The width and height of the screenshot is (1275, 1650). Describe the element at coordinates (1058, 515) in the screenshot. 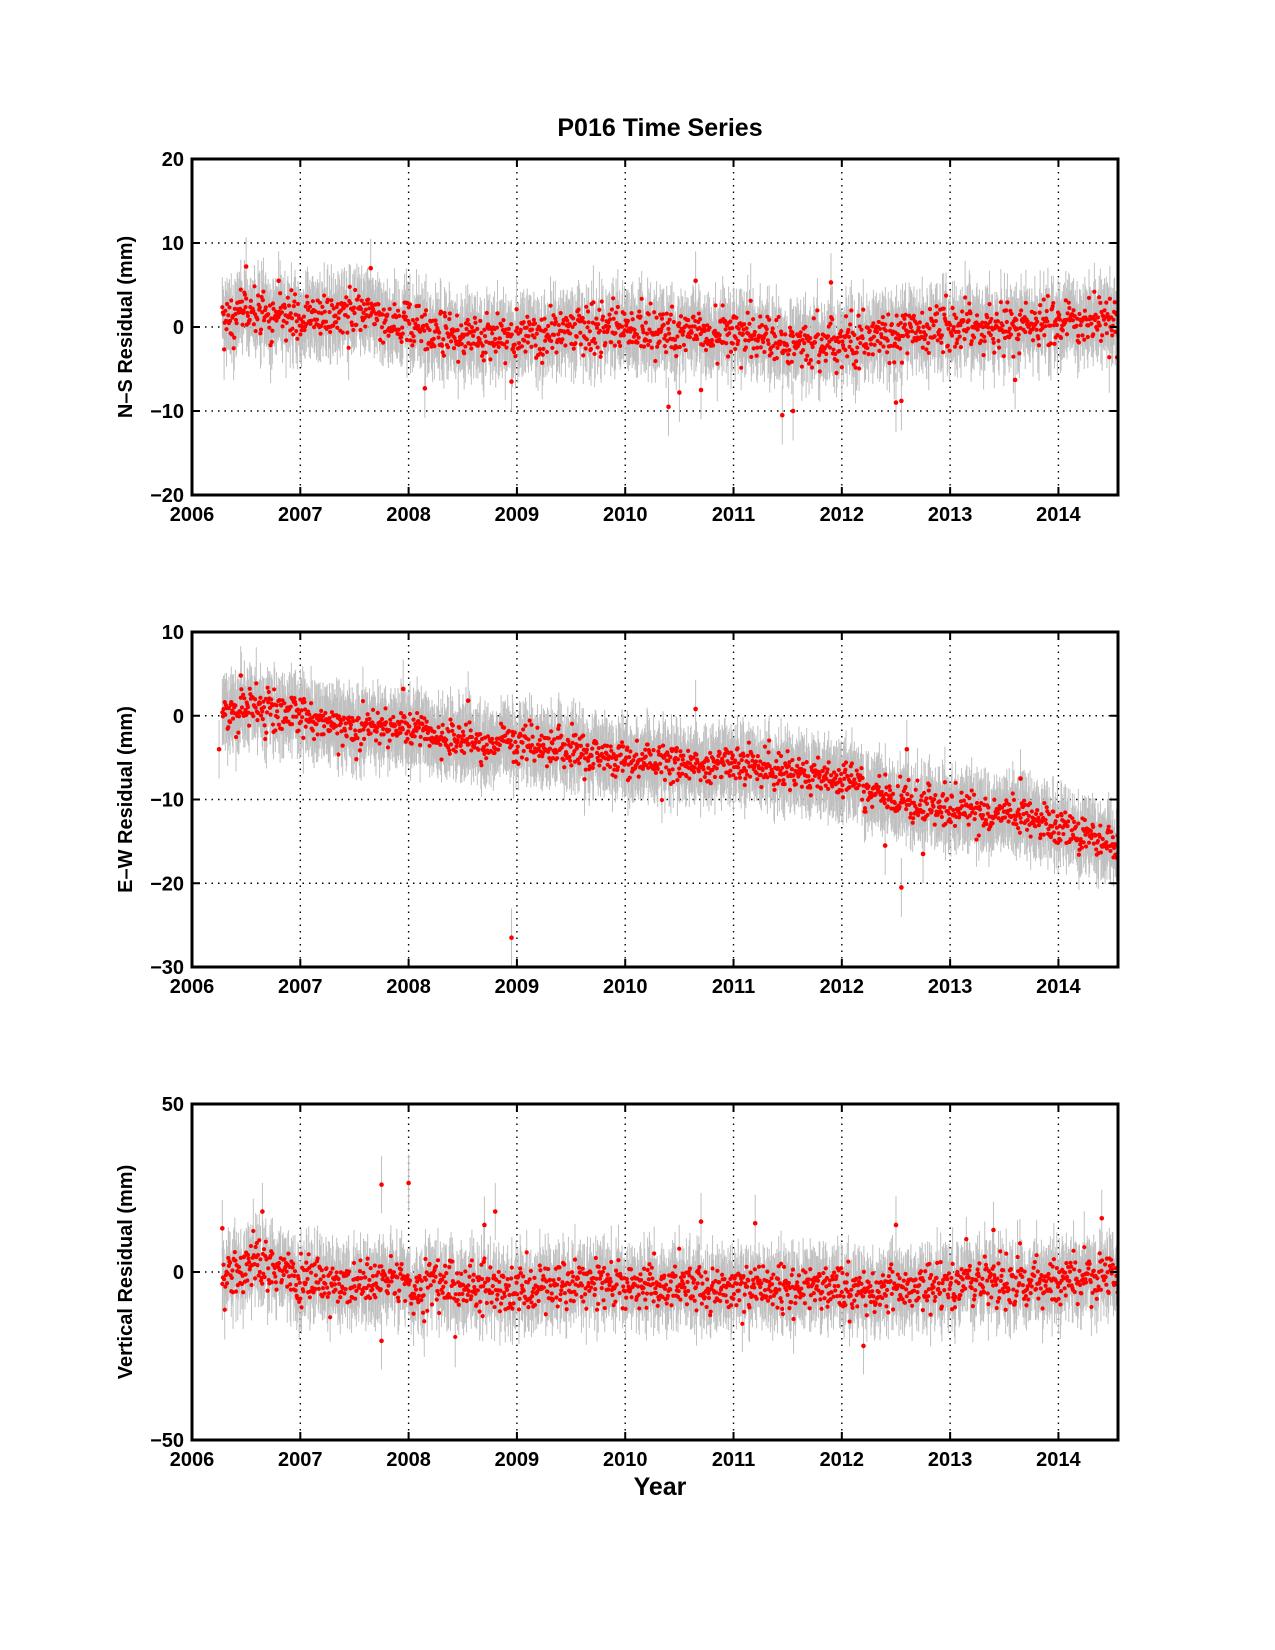

I see `x-tick-label: 2014` at that location.